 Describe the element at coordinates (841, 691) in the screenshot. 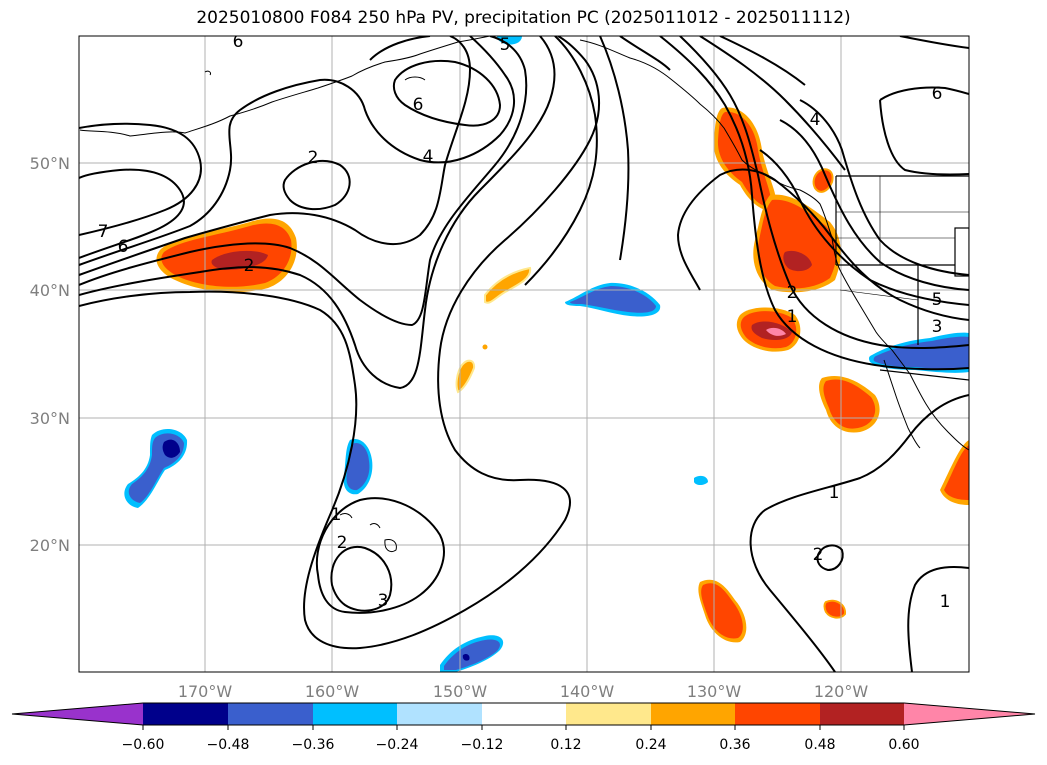

I see `lon-label: 120°W` at that location.